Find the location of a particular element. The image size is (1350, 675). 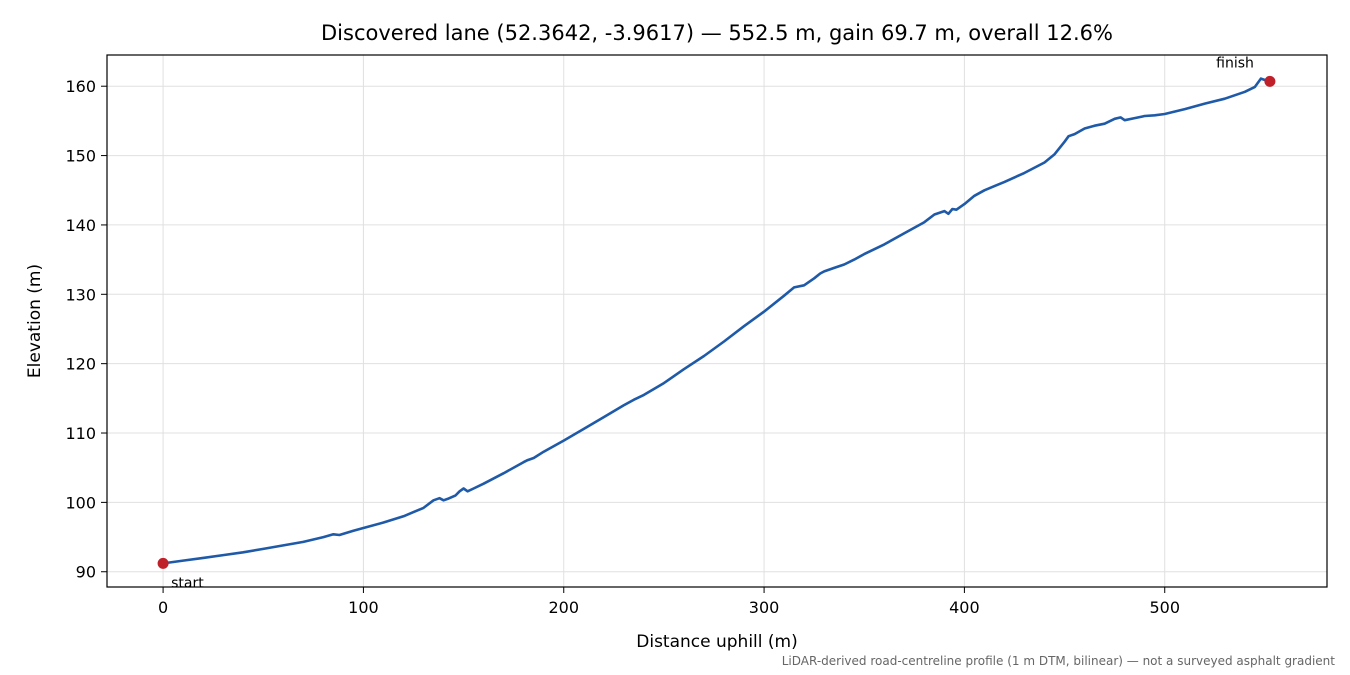

y-tick-label: 90 is located at coordinates (86, 572).